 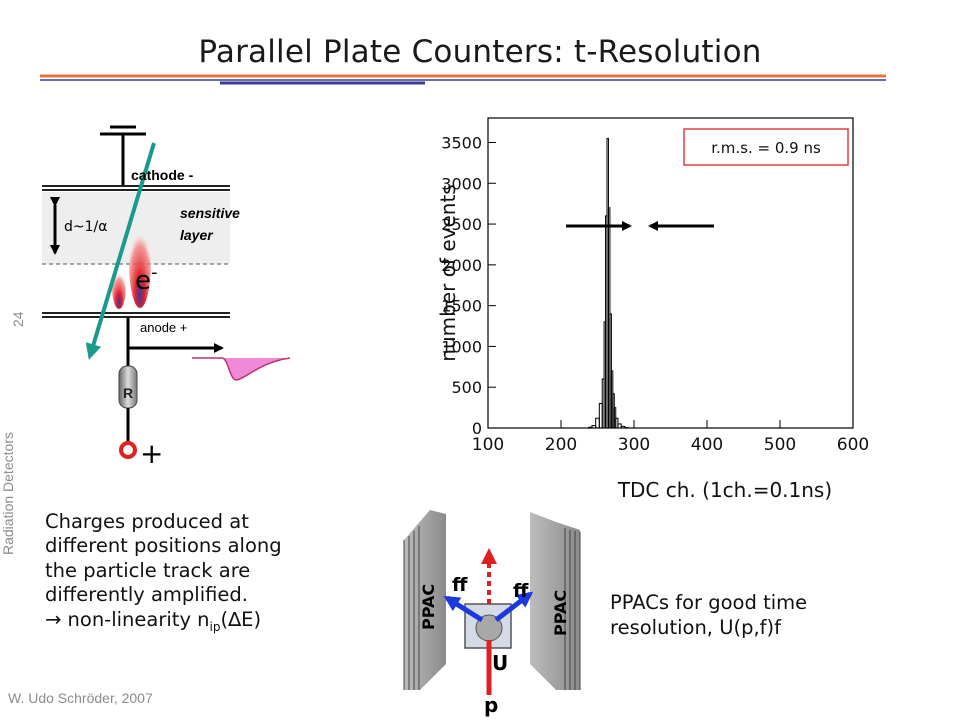 I want to click on anode-plate, so click(x=136, y=315).